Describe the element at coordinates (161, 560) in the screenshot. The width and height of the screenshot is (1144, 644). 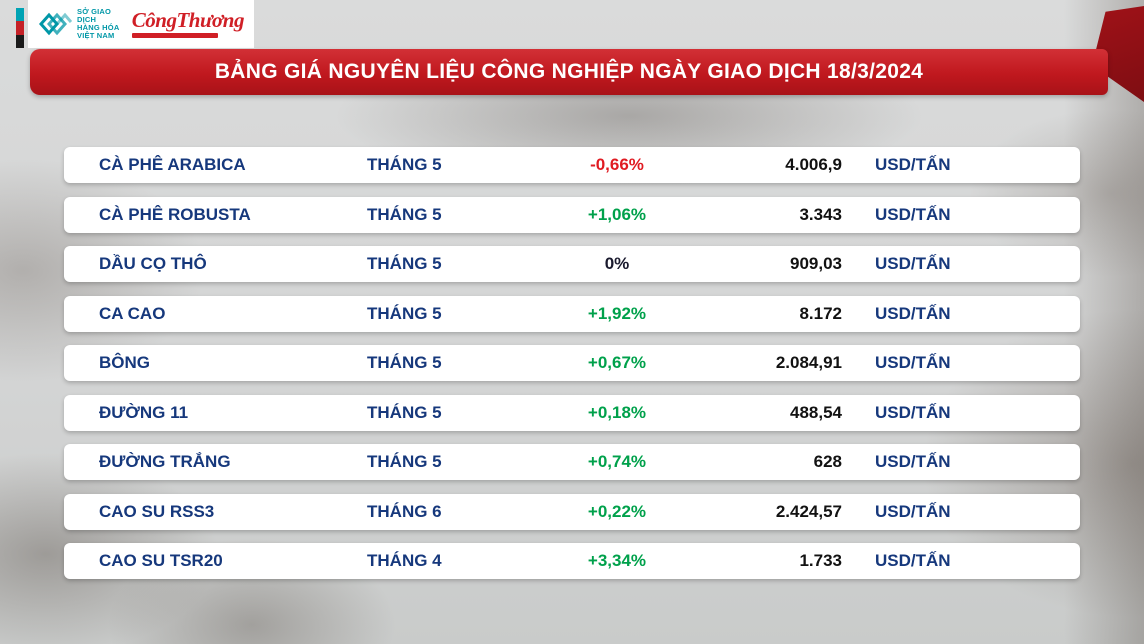
I see `commodity-name: CAO SU TSR20` at that location.